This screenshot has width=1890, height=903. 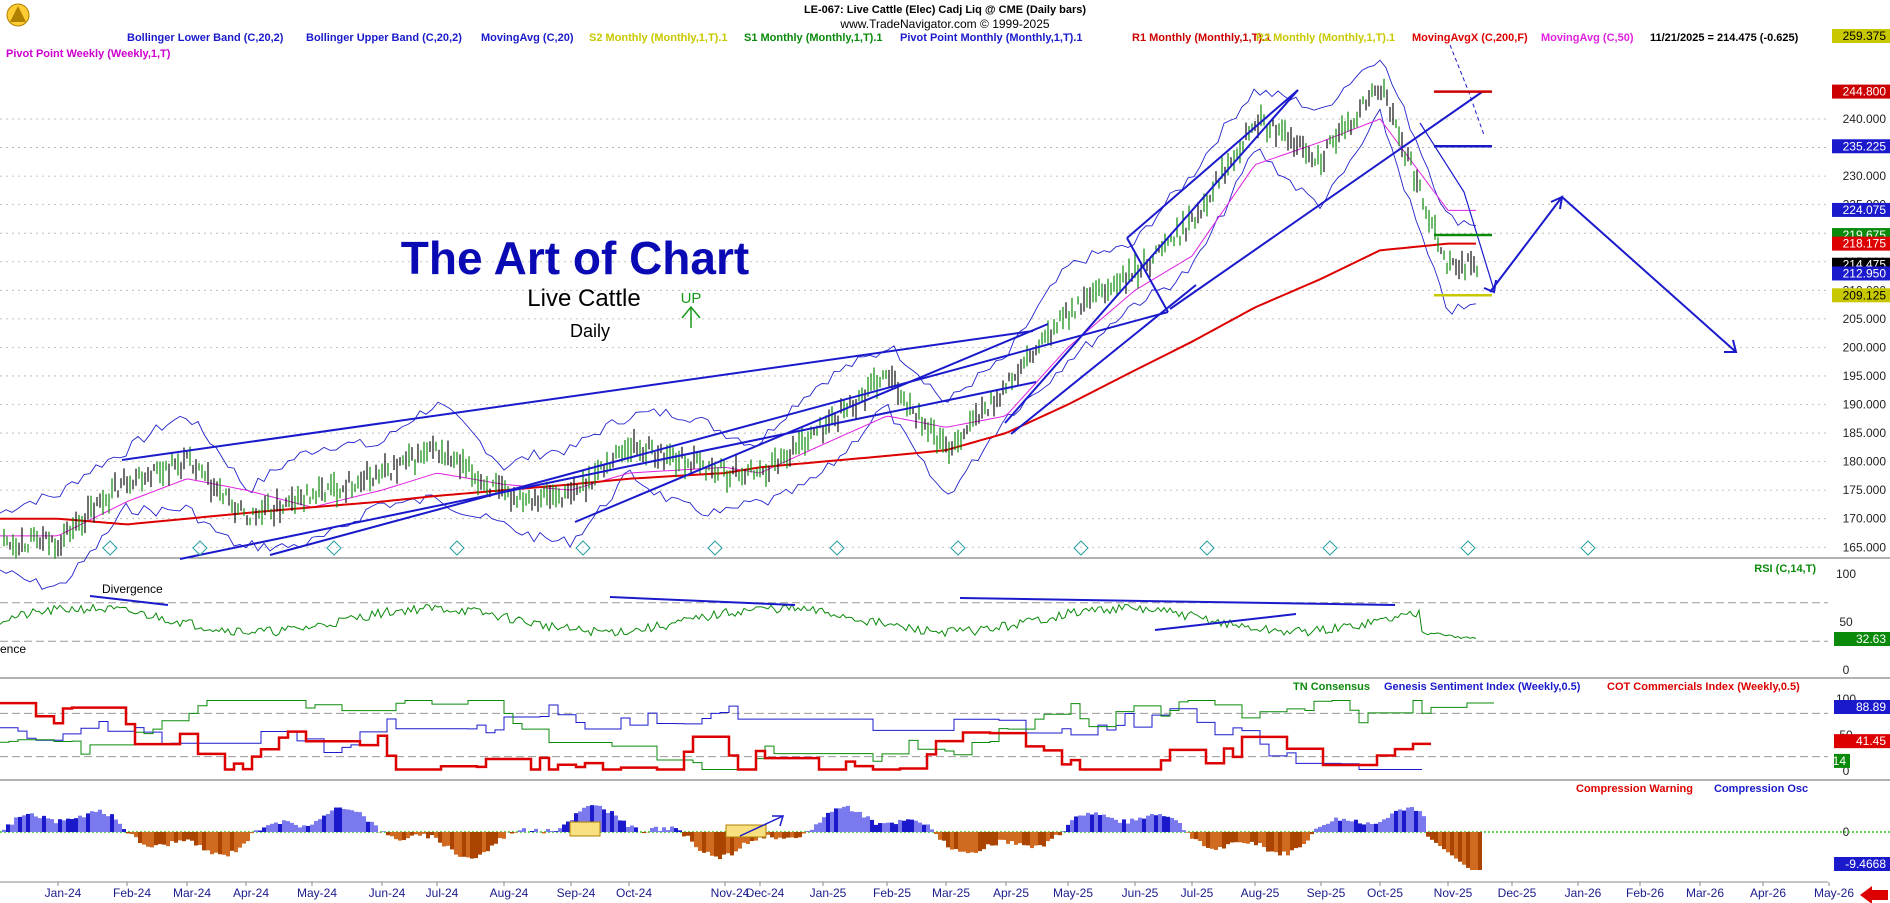 What do you see at coordinates (1865, 210) in the screenshot?
I see `price-tag-label: 224.075` at bounding box center [1865, 210].